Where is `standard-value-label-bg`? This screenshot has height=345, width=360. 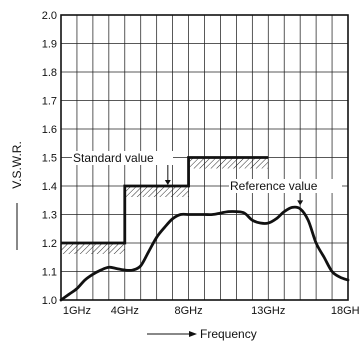
standard-value-label-bg is located at coordinates (122, 158).